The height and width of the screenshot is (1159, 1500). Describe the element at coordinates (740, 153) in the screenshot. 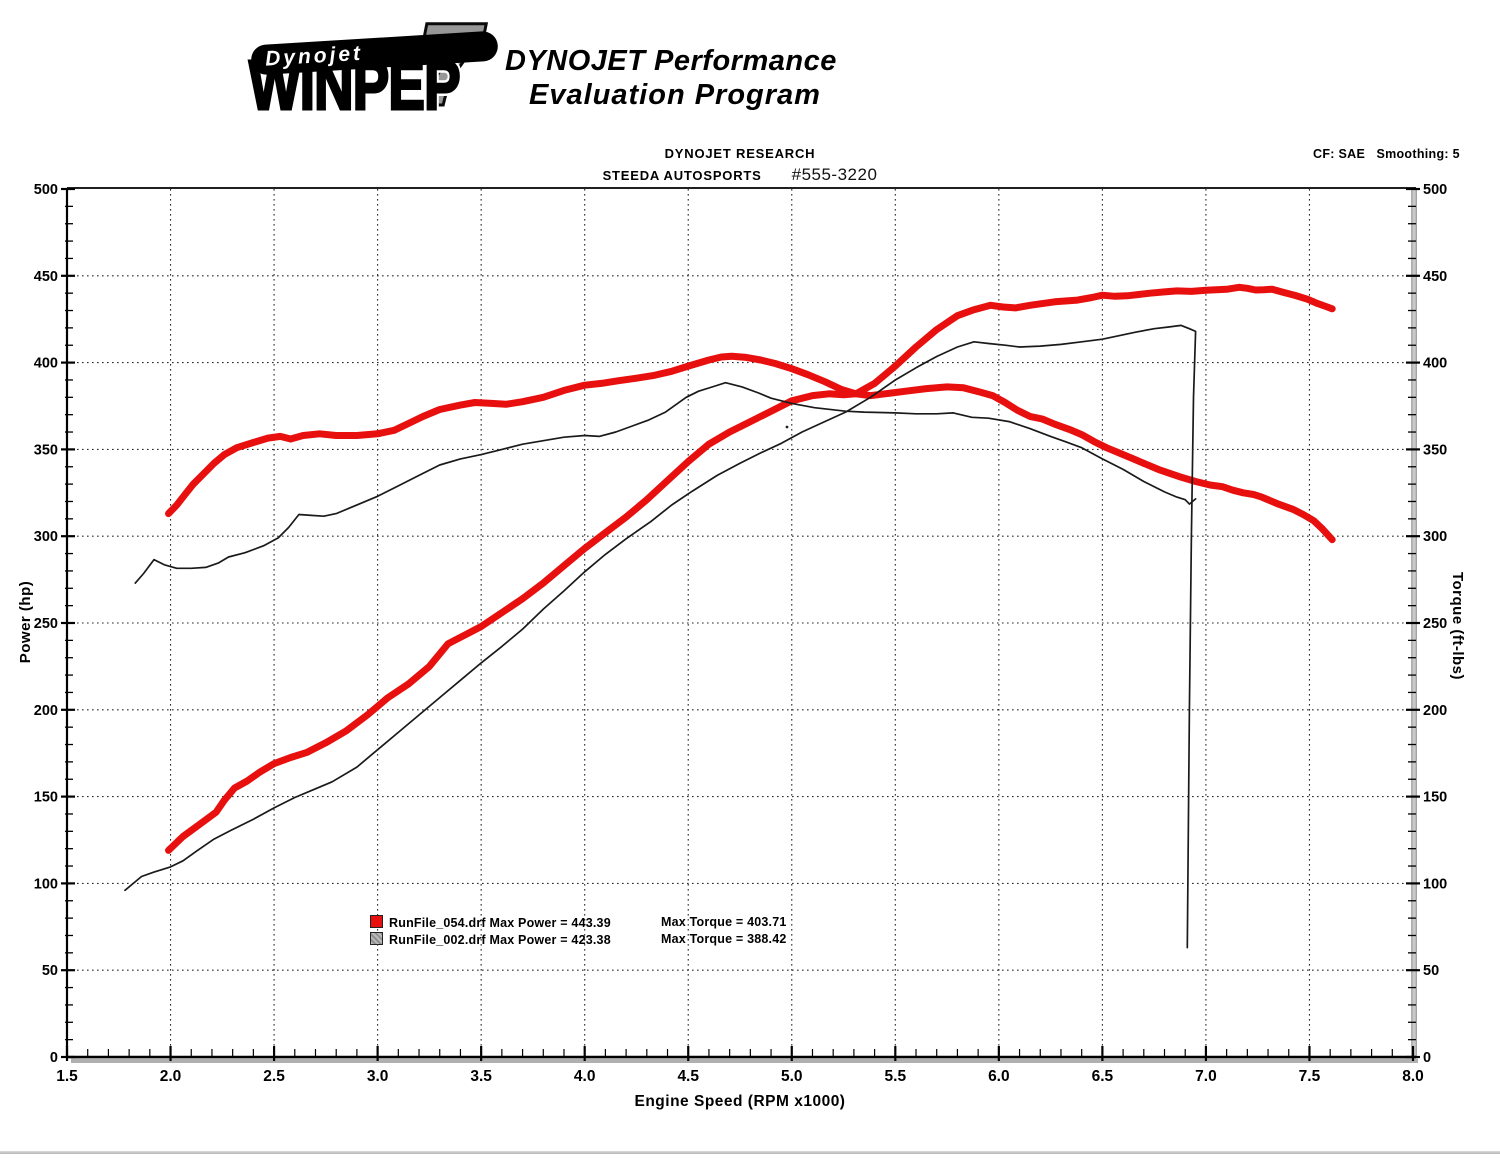

I see `dyno-facility-name: DYNOJET RESEARCH` at that location.